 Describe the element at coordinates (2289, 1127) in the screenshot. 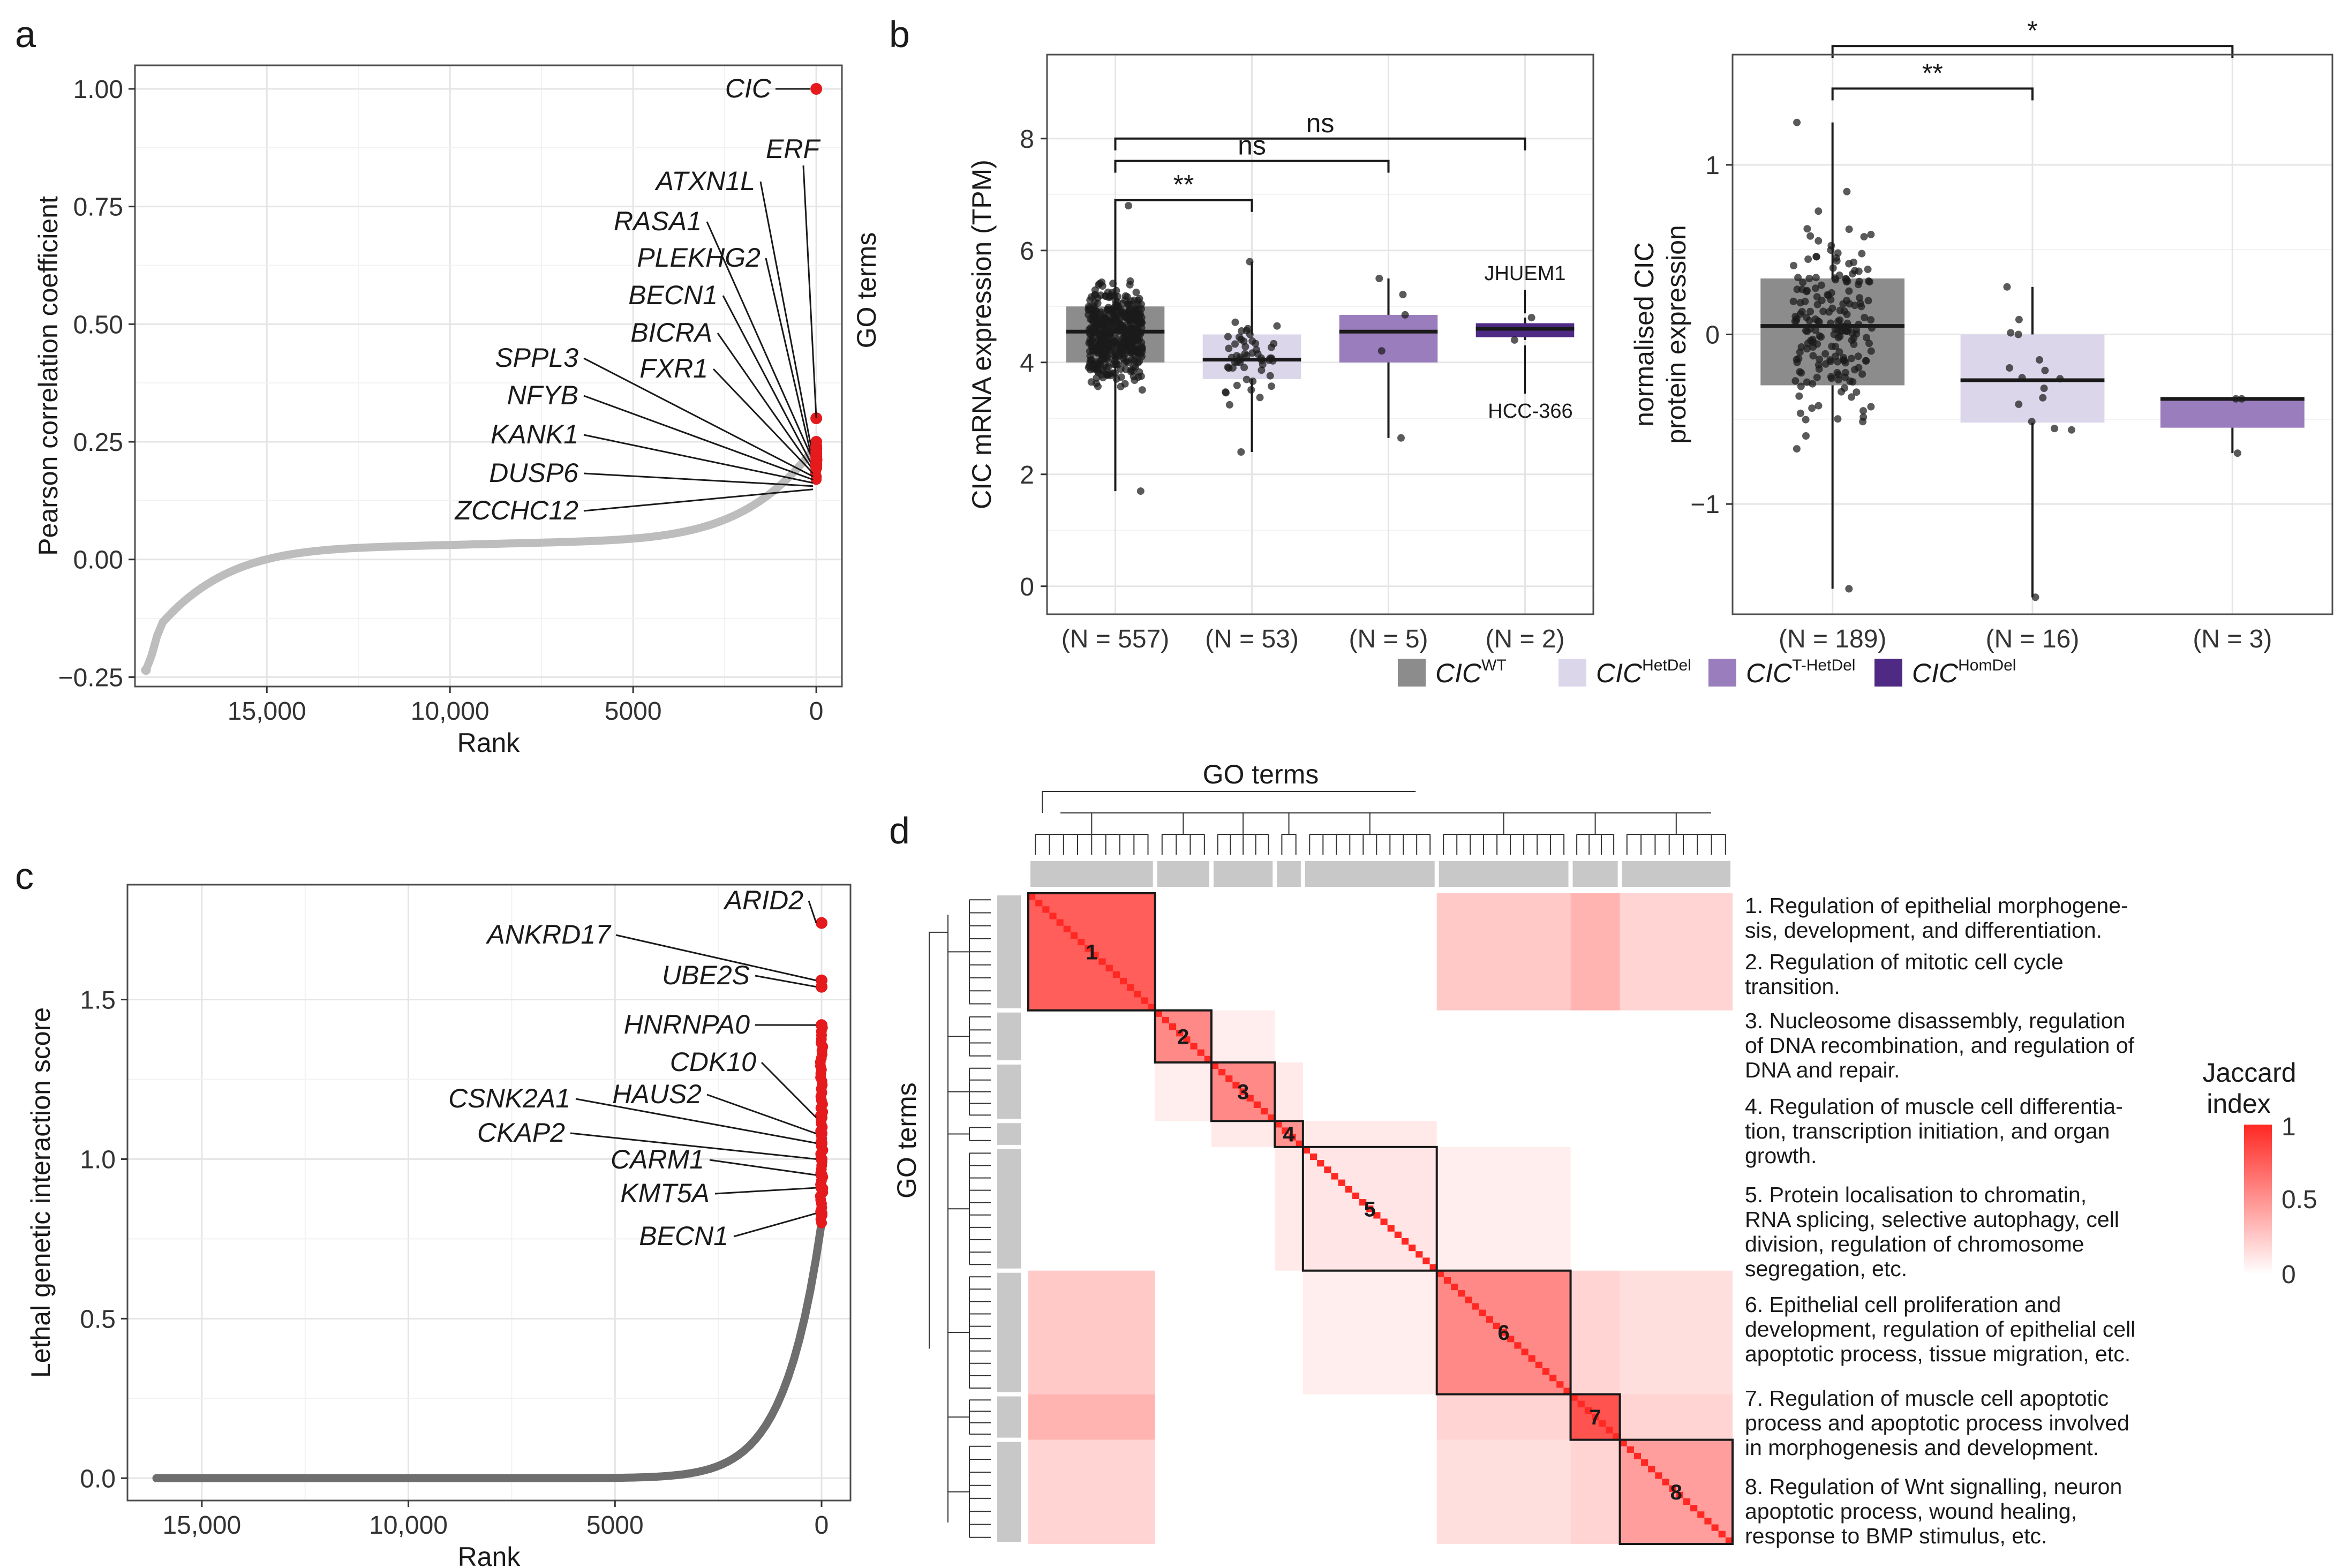

I see `legend-tick: 1` at that location.